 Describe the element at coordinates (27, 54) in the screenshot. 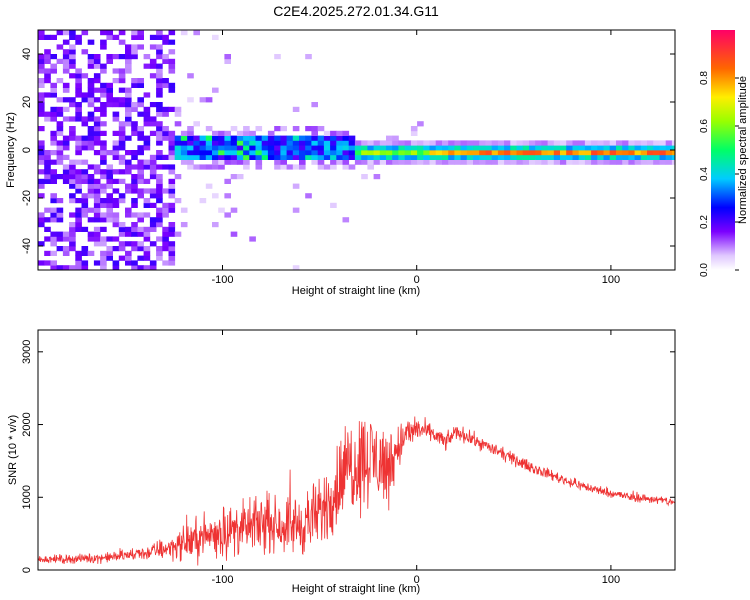

I see `spectrogram-y-tick-label: 40` at that location.